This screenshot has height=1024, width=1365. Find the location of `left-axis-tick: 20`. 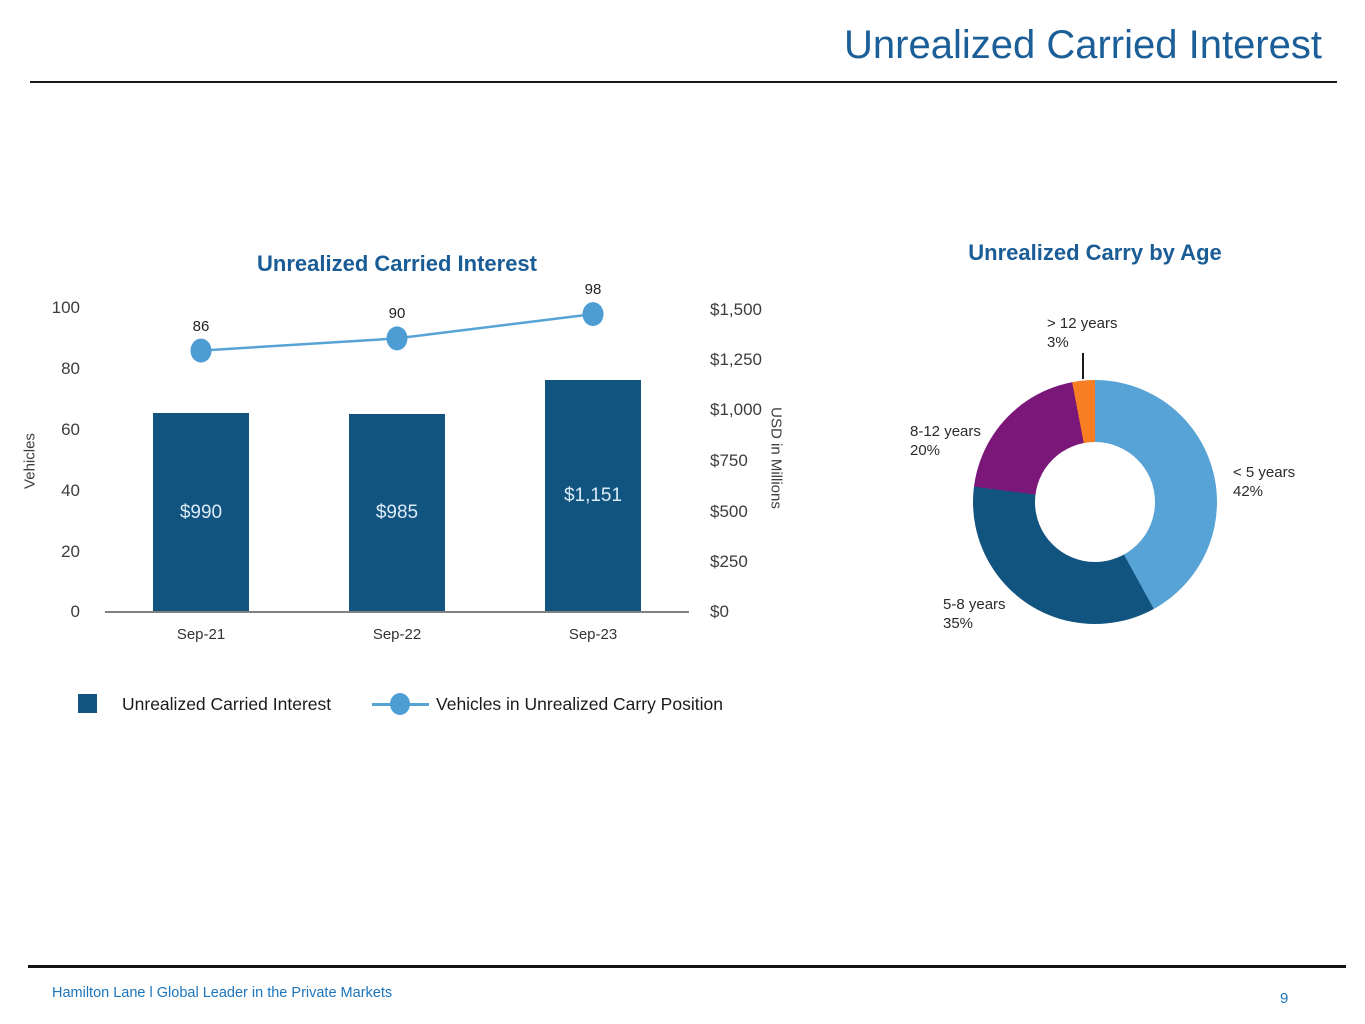

left-axis-tick: 20 is located at coordinates (70, 551).